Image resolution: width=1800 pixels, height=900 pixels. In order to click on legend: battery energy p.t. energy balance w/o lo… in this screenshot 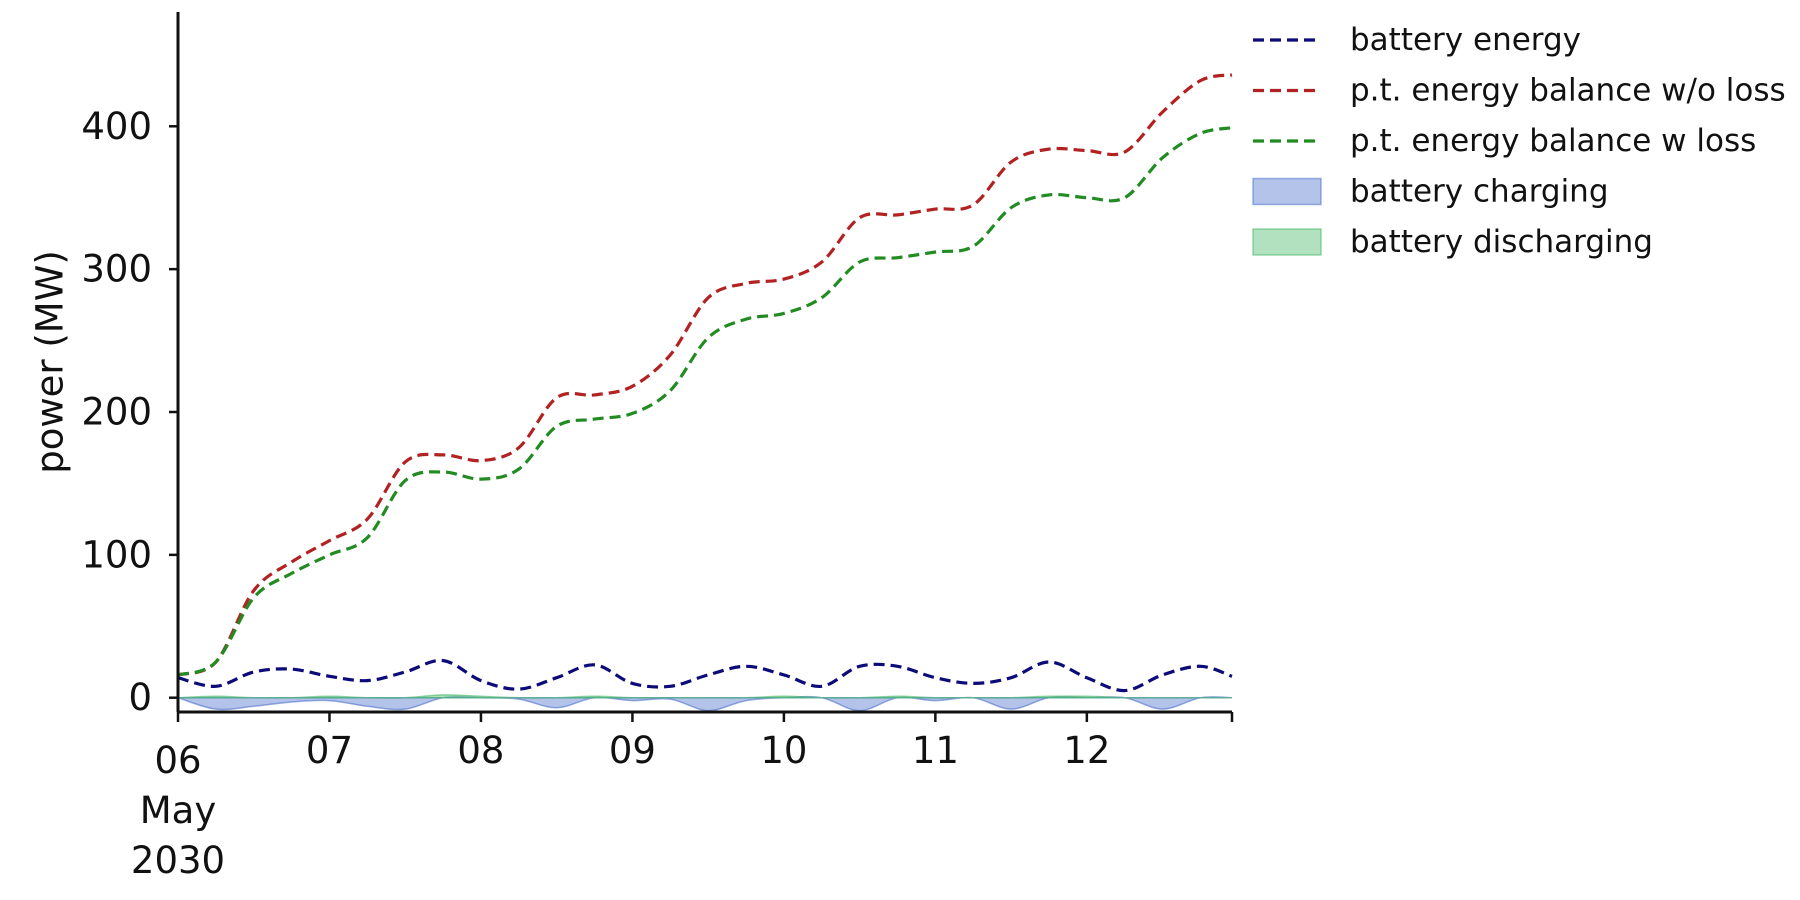, I will do `click(1519, 141)`.